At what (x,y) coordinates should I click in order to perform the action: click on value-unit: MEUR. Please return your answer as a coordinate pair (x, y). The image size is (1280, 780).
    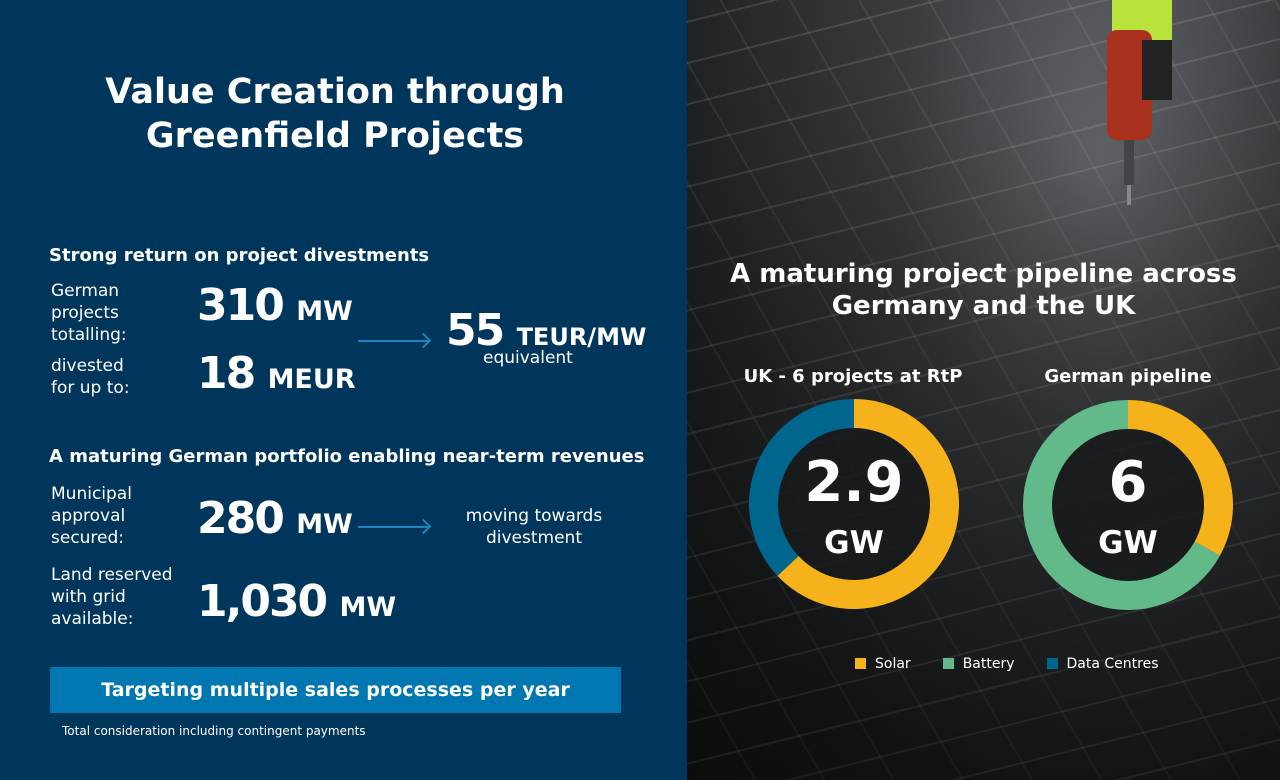
    Looking at the image, I should click on (311, 379).